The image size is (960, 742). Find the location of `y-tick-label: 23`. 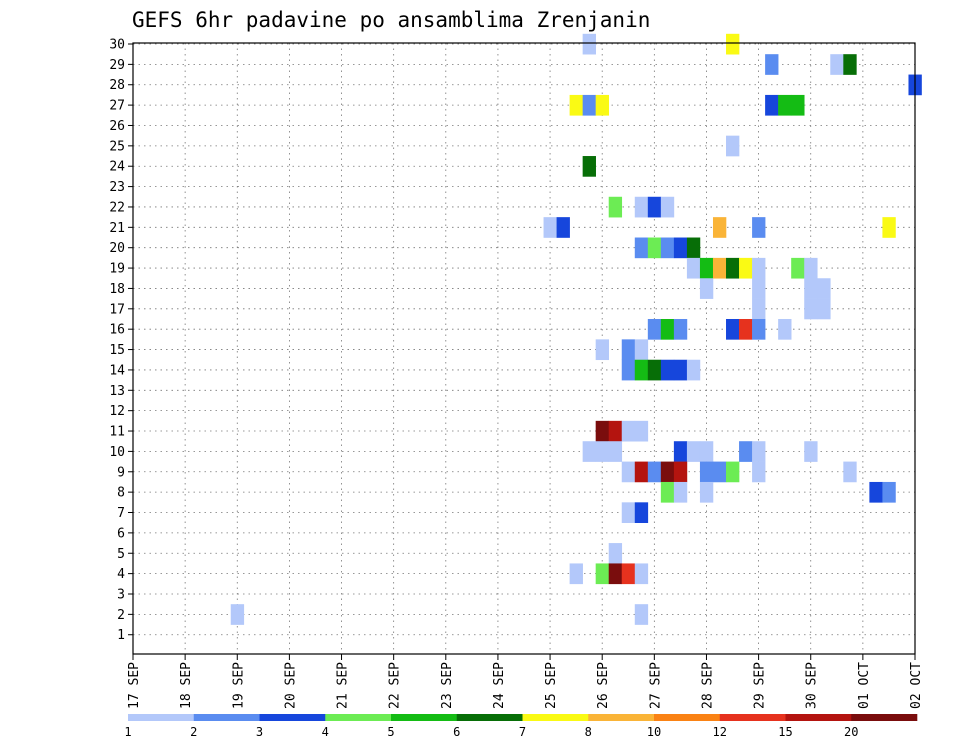

y-tick-label: 23 is located at coordinates (117, 187).